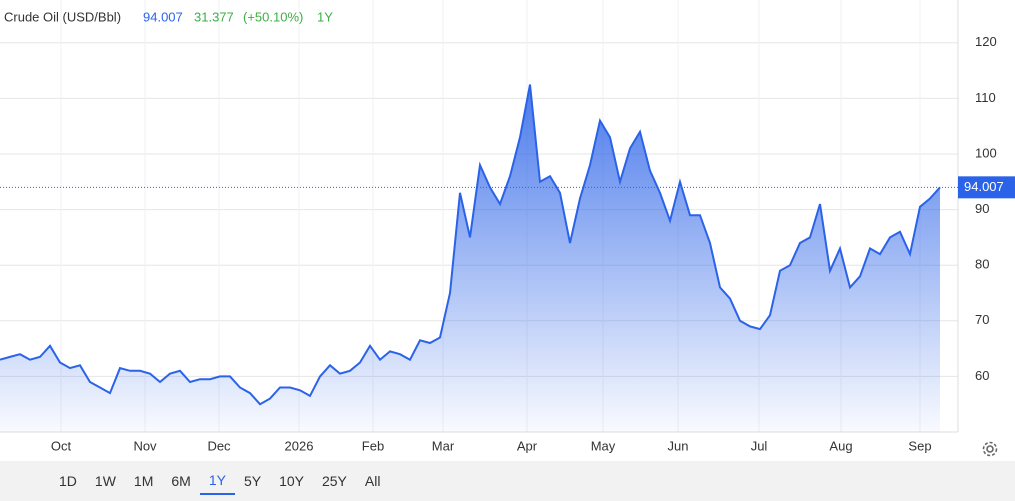 This screenshot has height=501, width=1015. What do you see at coordinates (105, 480) in the screenshot?
I see `range-button: 1W` at bounding box center [105, 480].